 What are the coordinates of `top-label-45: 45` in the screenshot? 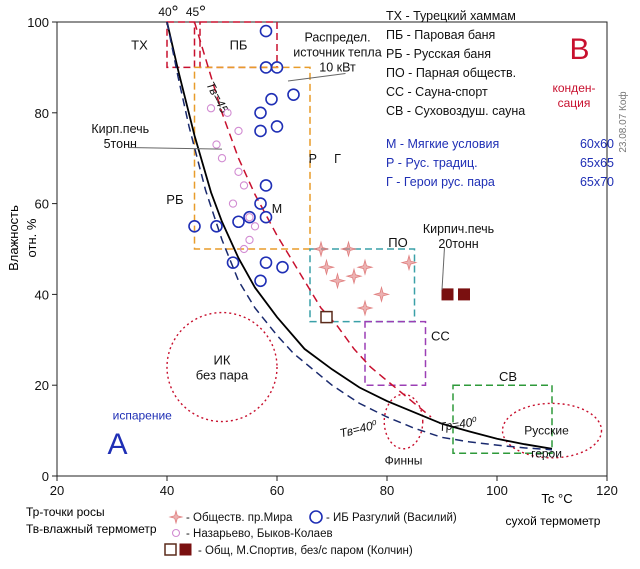 It's located at (193, 12).